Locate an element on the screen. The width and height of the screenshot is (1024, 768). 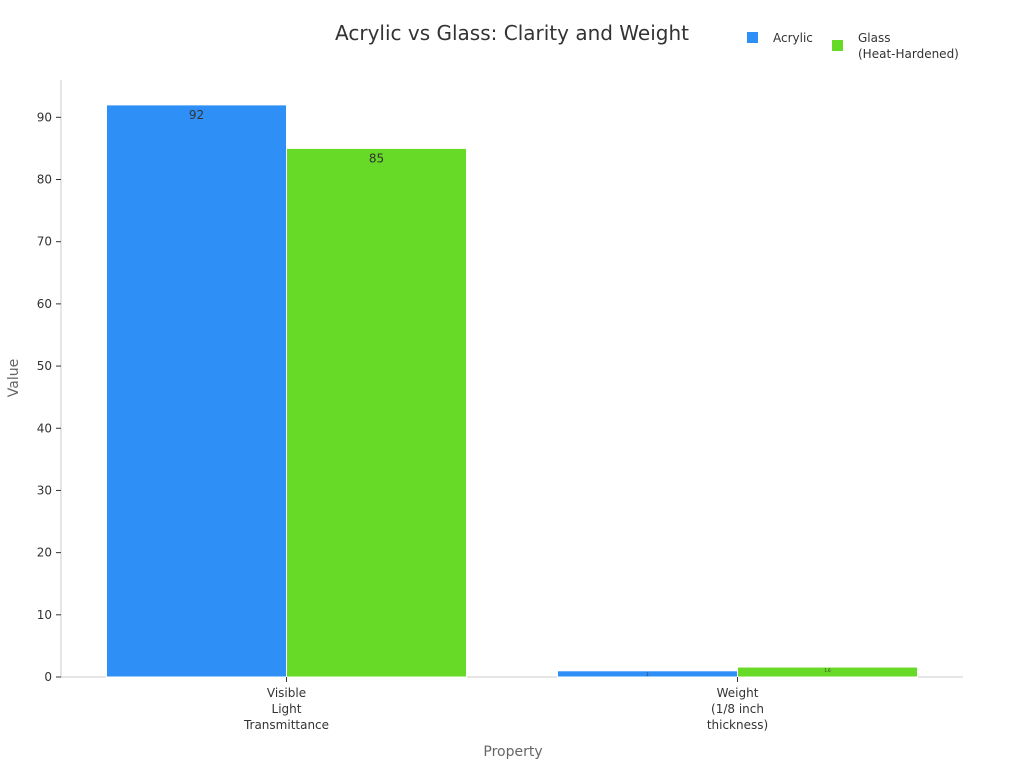
bar-data-label: 85 is located at coordinates (376, 158).